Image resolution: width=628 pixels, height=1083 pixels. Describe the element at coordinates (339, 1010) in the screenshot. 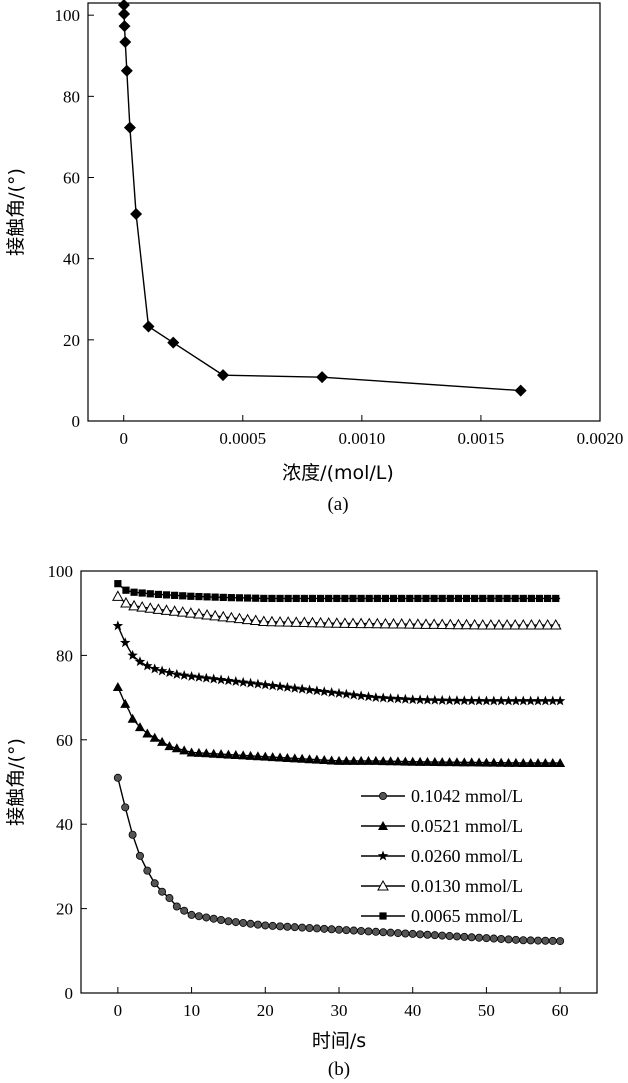

I see `chart-b-x-tick-label: 30` at that location.